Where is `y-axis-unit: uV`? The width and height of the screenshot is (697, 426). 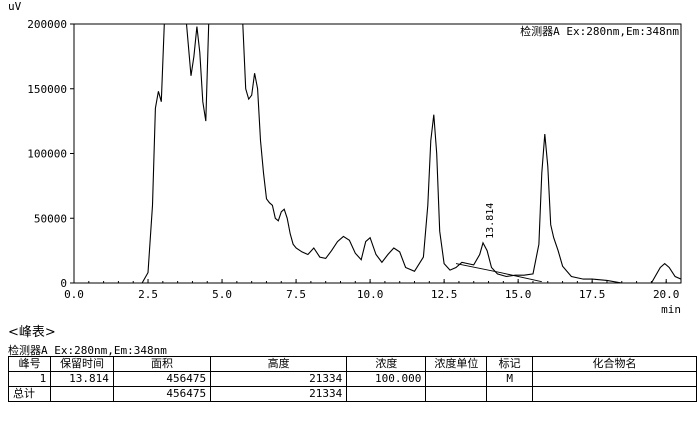 y-axis-unit: uV is located at coordinates (15, 6).